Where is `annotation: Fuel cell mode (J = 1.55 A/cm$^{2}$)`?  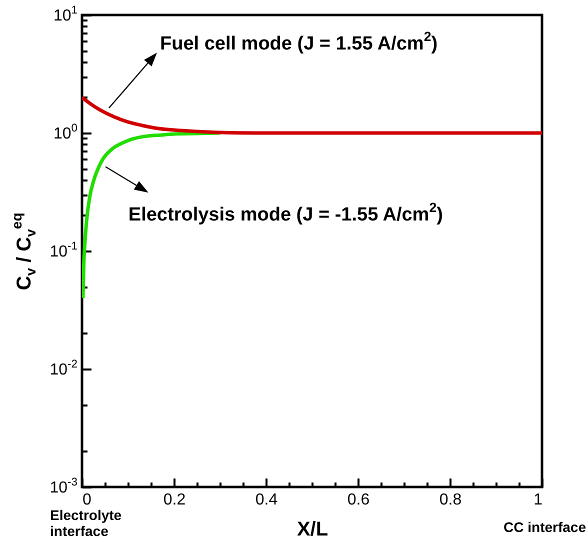
annotation: Fuel cell mode (J = 1.55 A/cm$^{2}$) is located at coordinates (299, 42).